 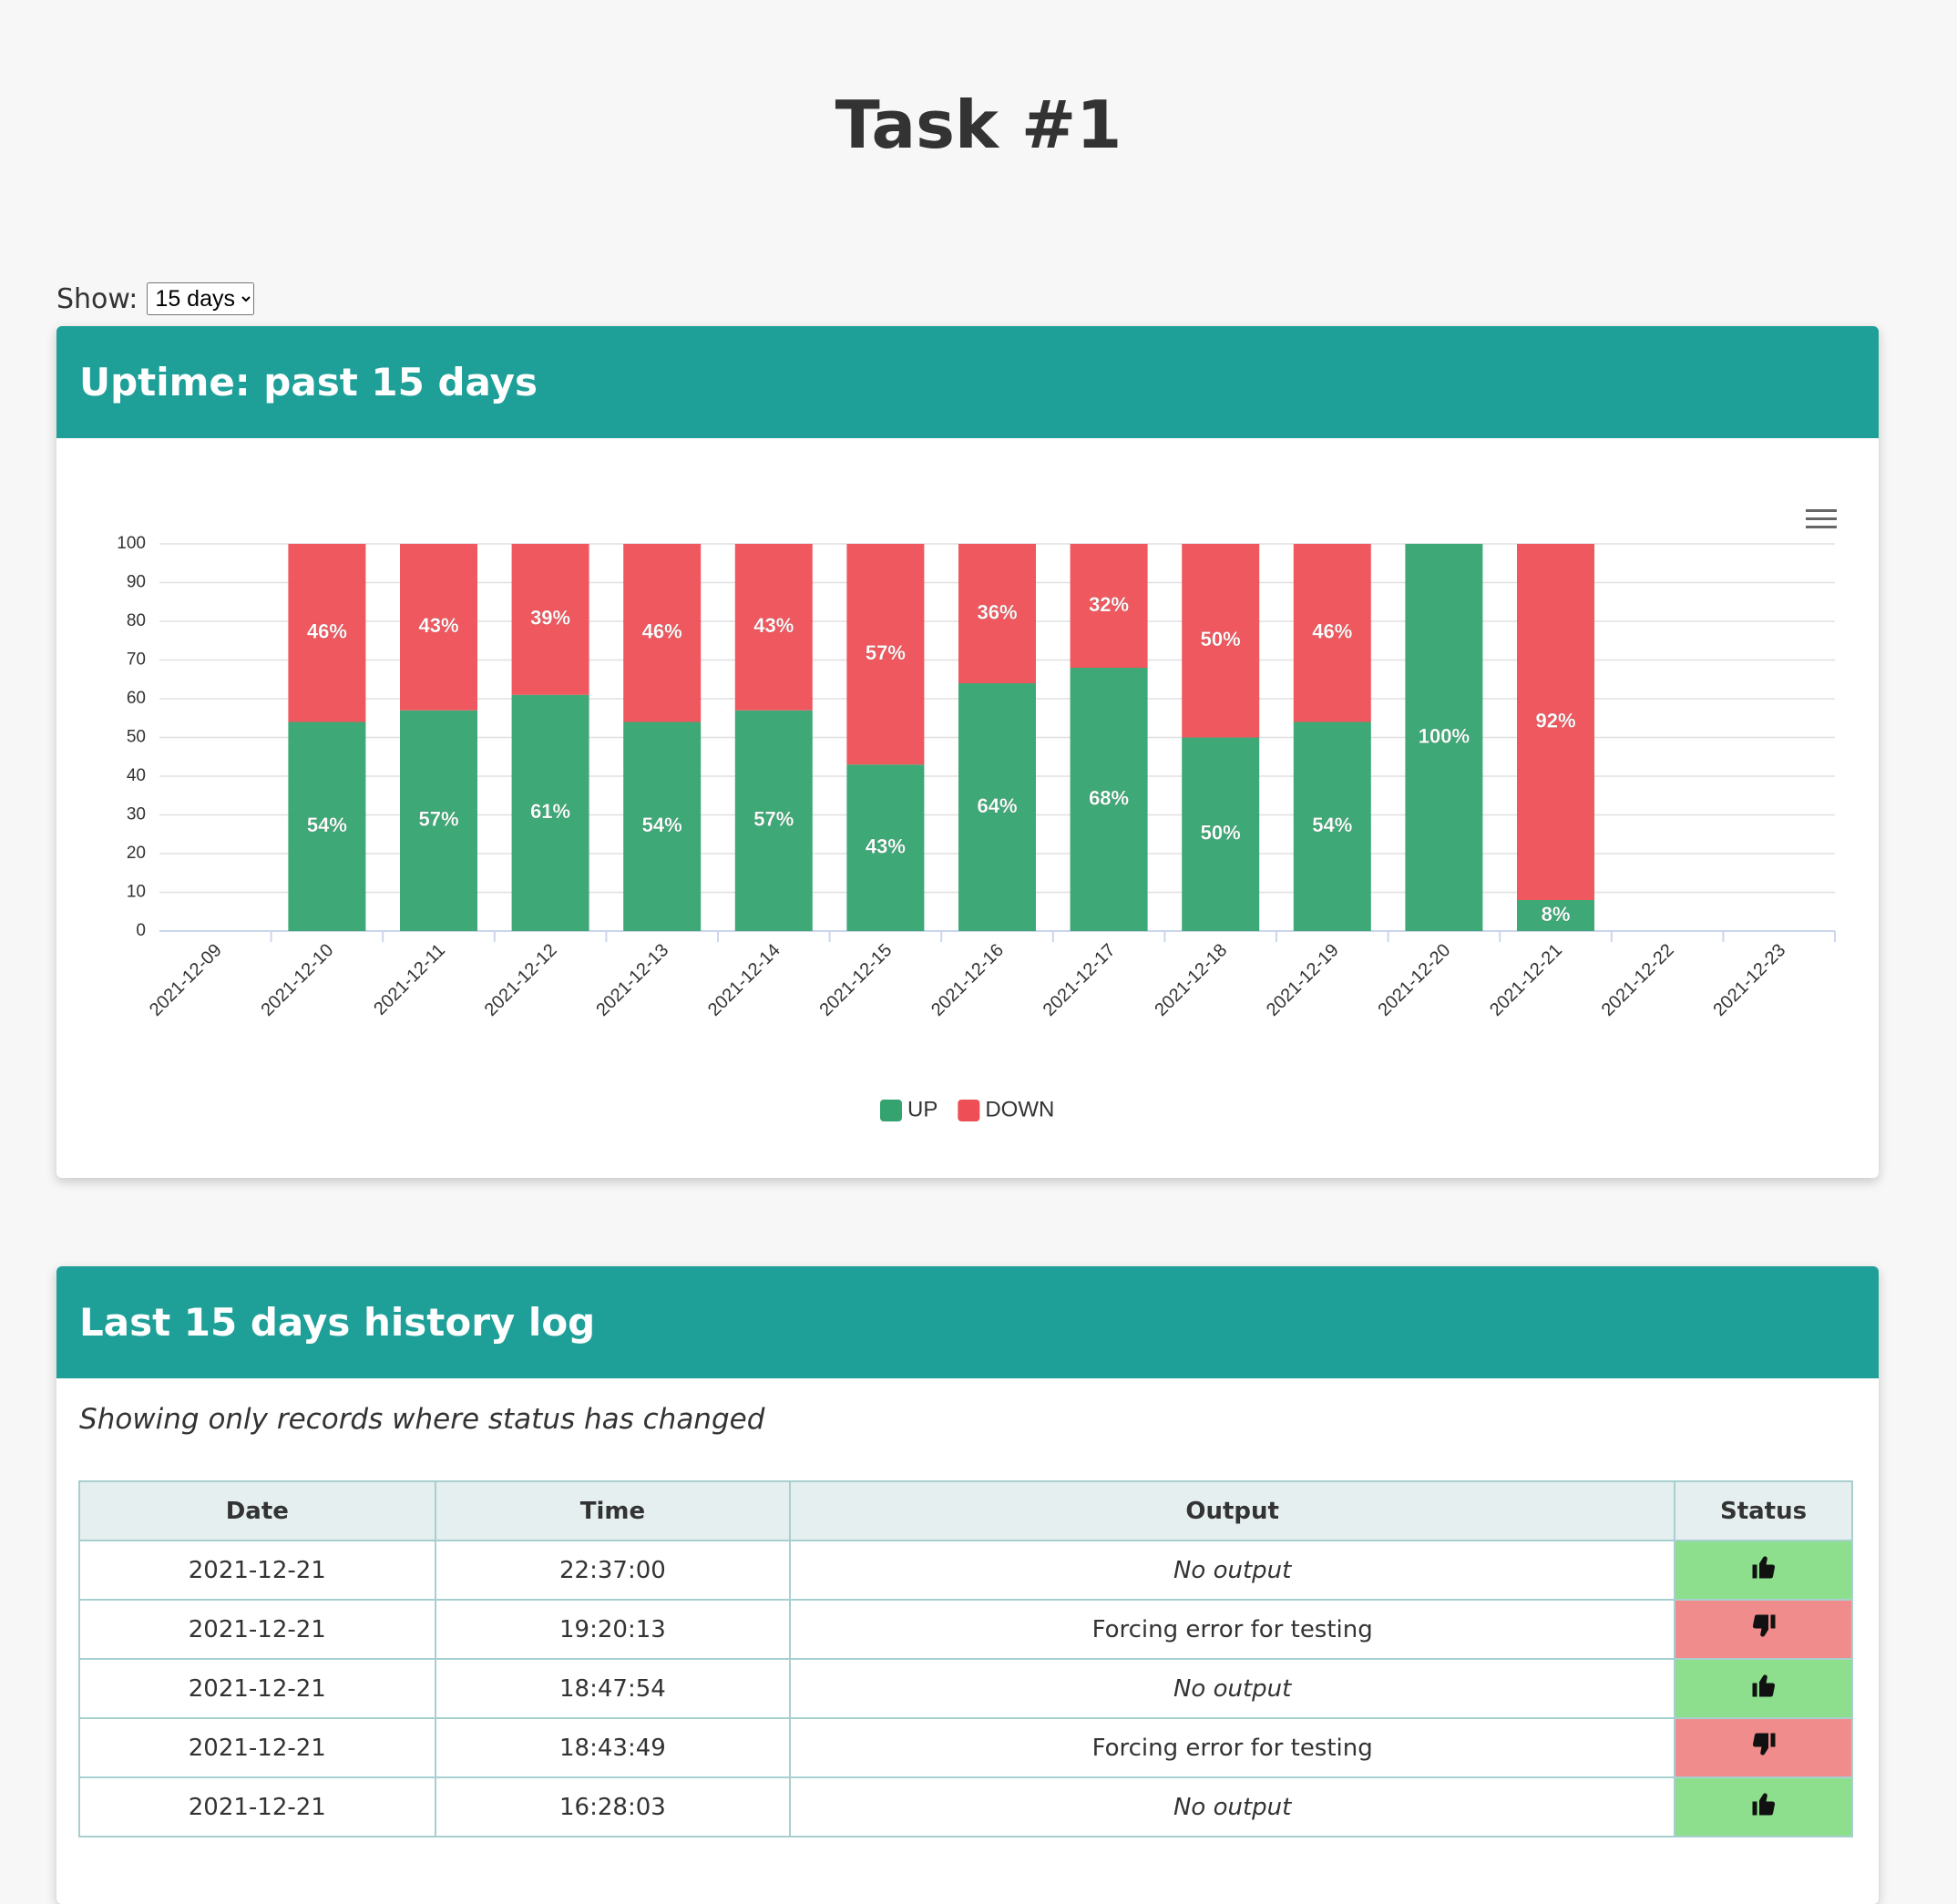 I want to click on x-tick-label: 2021-12-12, so click(x=521, y=980).